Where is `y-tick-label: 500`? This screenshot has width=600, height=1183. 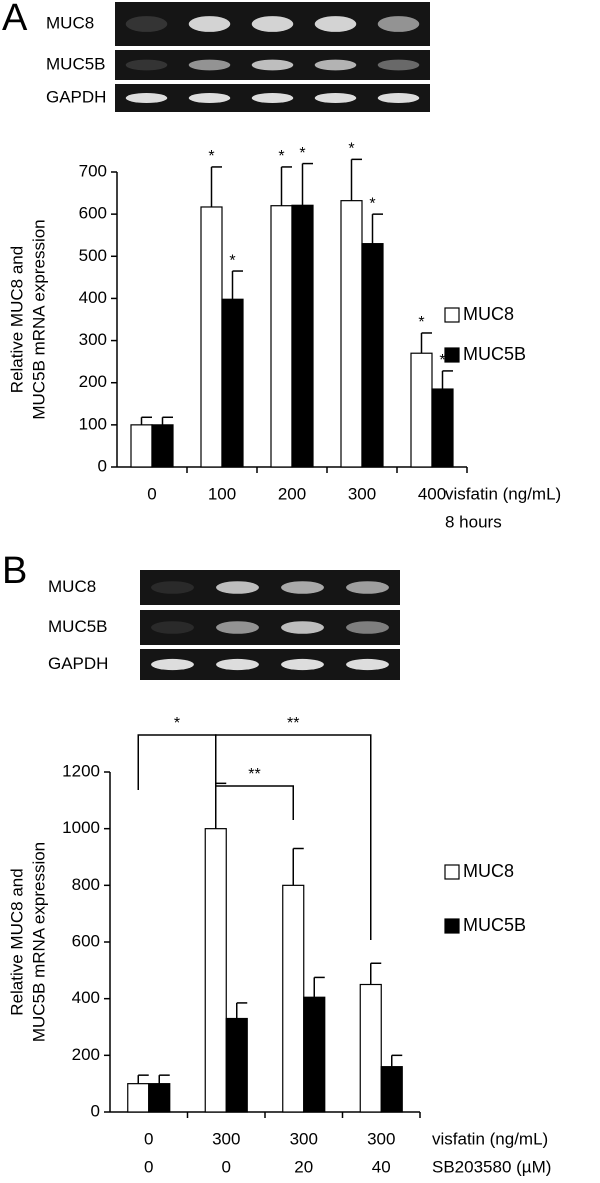
y-tick-label: 500 is located at coordinates (93, 255).